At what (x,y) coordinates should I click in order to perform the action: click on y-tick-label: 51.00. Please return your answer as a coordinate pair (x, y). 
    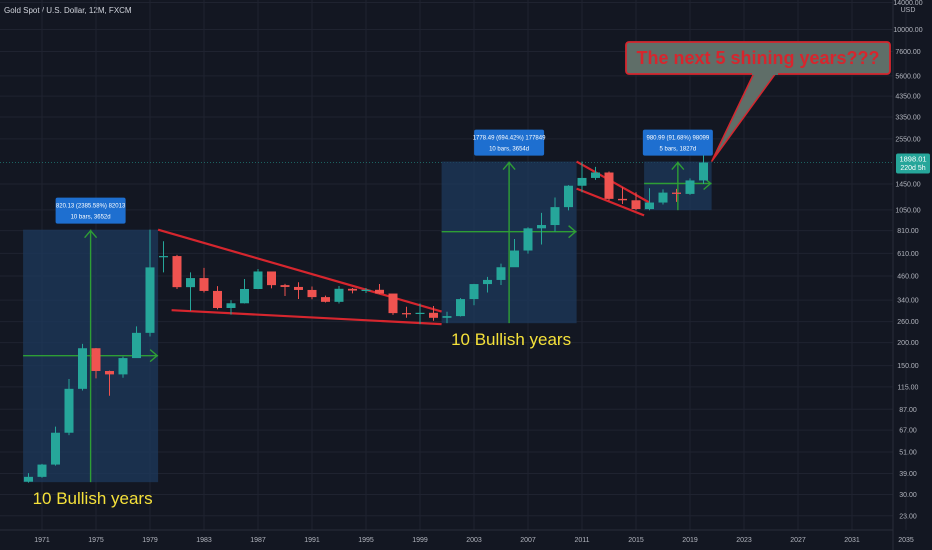
    Looking at the image, I should click on (908, 453).